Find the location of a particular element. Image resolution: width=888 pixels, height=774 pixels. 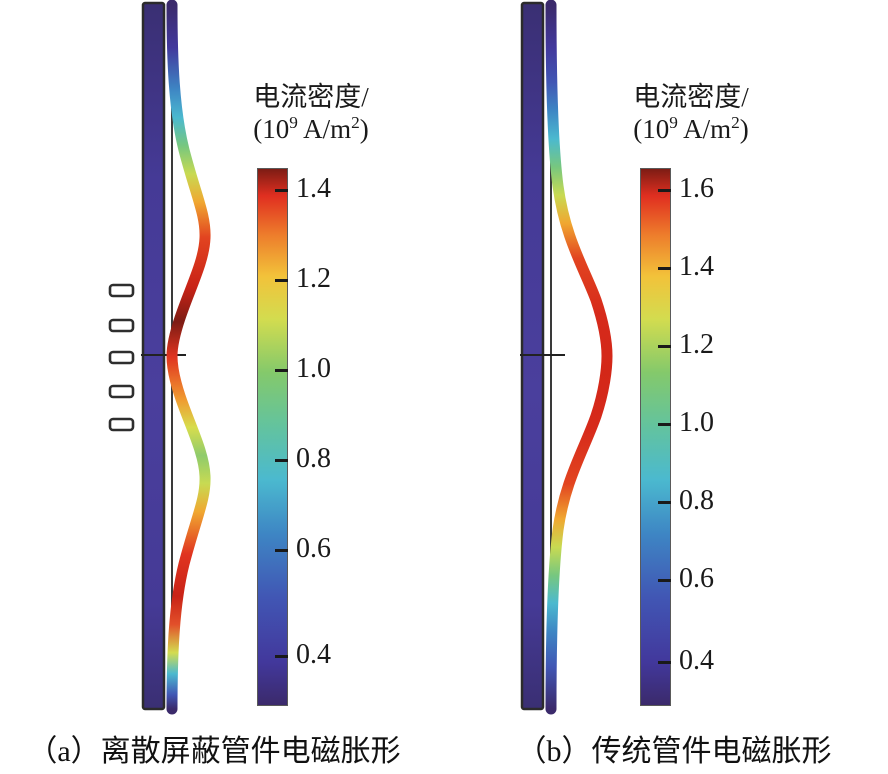

legend-unit-unit-exponent-a: 2 is located at coordinates (355, 122).